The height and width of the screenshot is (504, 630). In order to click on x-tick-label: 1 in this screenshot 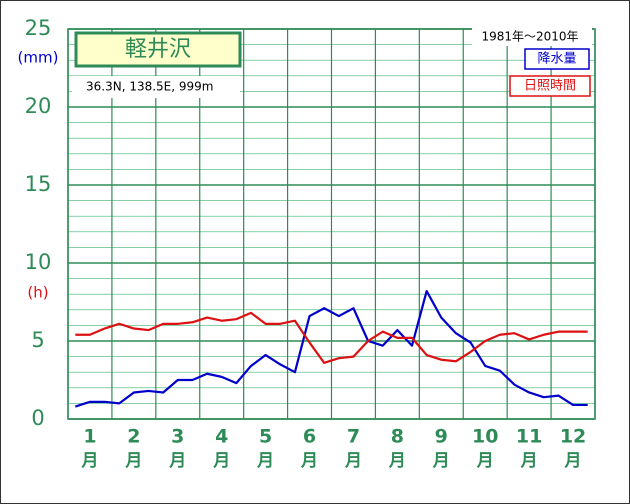, I will do `click(89, 437)`.